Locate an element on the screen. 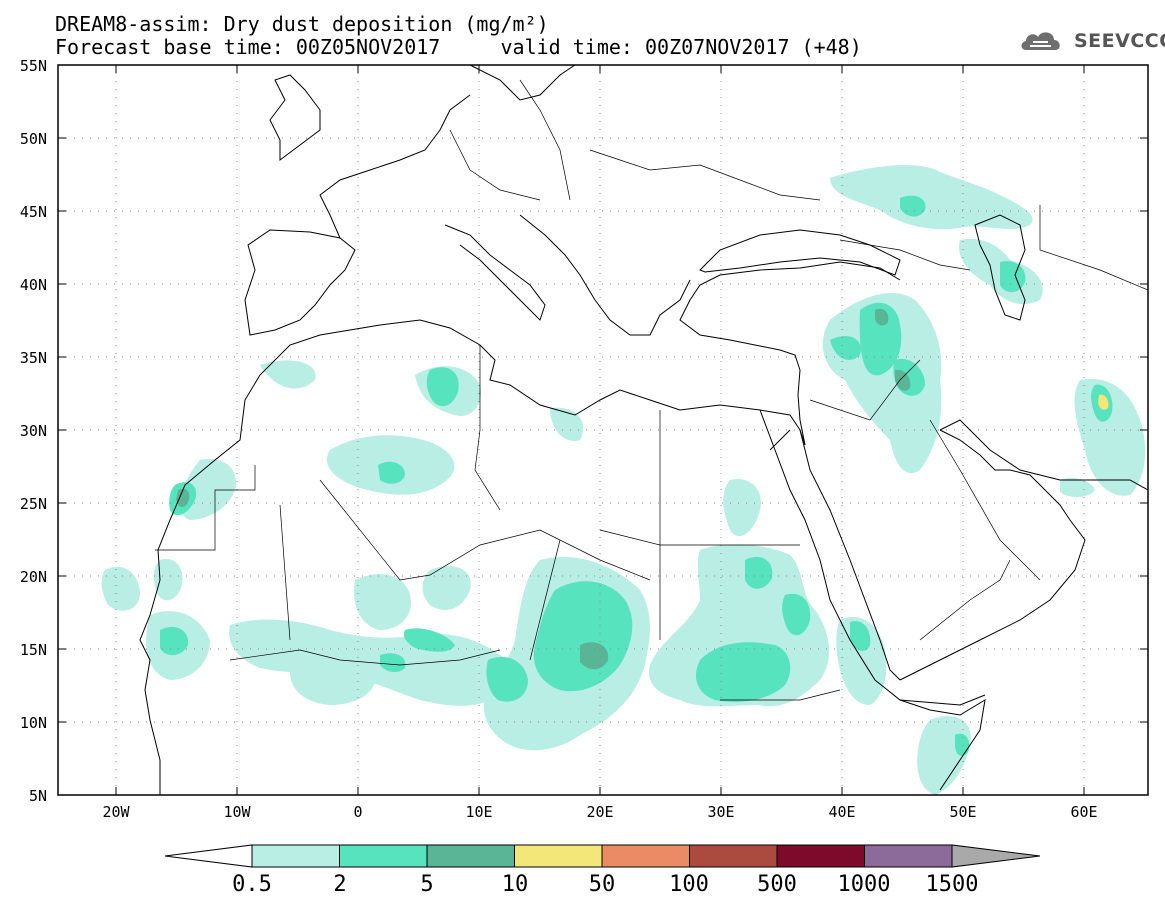 Image resolution: width=1165 pixels, height=907 pixels. lat-label: 25N is located at coordinates (33, 504).